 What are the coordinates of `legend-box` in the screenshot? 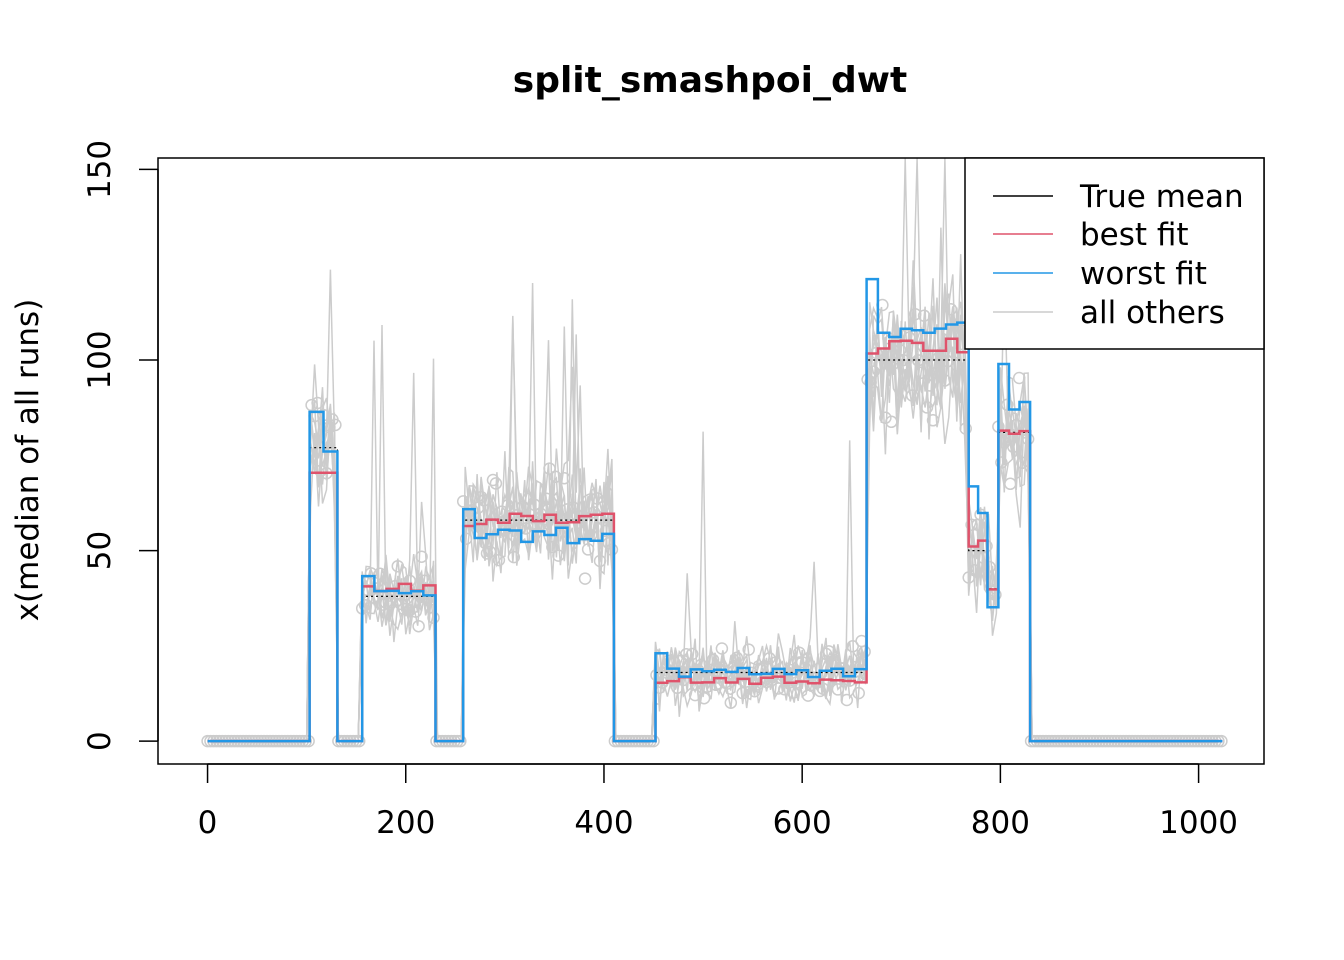 It's located at (1114, 253).